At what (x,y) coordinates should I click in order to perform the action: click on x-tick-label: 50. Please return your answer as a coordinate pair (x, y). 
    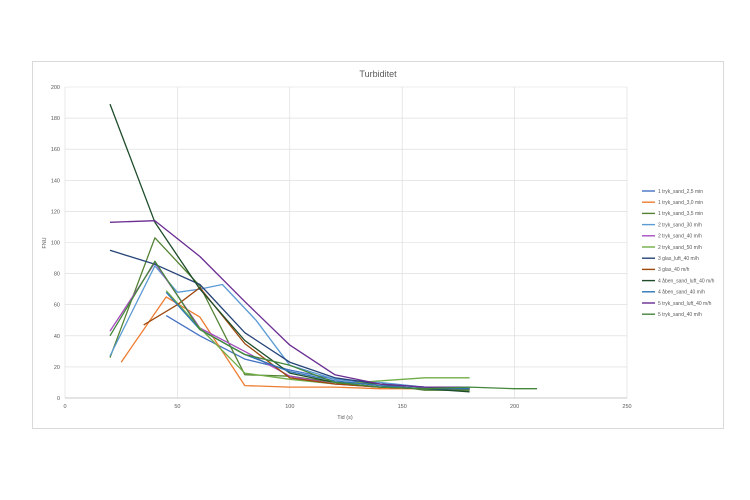
    Looking at the image, I should click on (177, 407).